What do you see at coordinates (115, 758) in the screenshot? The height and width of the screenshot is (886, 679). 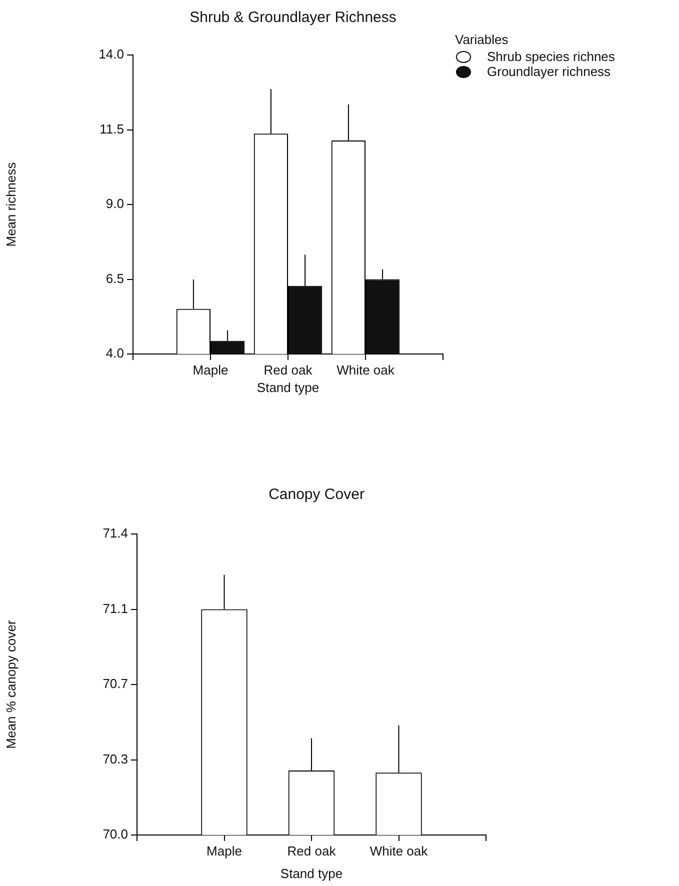 I see `y-tick-label: 70.3` at bounding box center [115, 758].